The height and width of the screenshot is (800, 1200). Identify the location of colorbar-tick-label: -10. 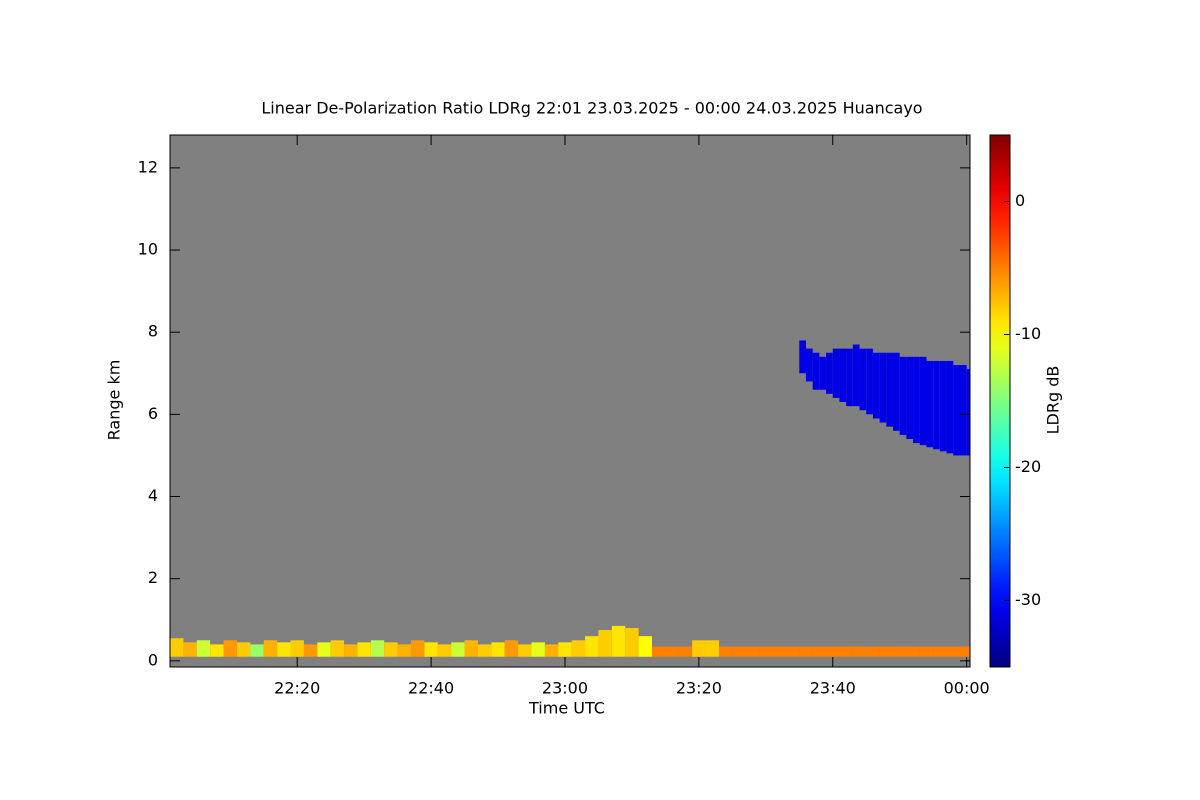
(1028, 333).